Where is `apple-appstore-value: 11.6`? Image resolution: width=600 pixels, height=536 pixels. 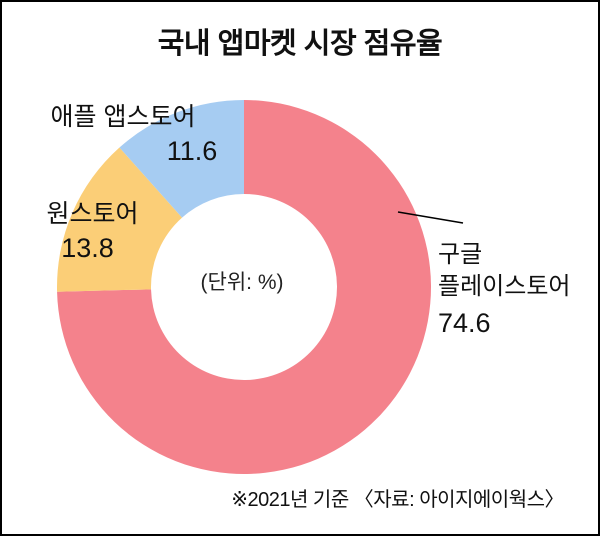
apple-appstore-value: 11.6 is located at coordinates (192, 151).